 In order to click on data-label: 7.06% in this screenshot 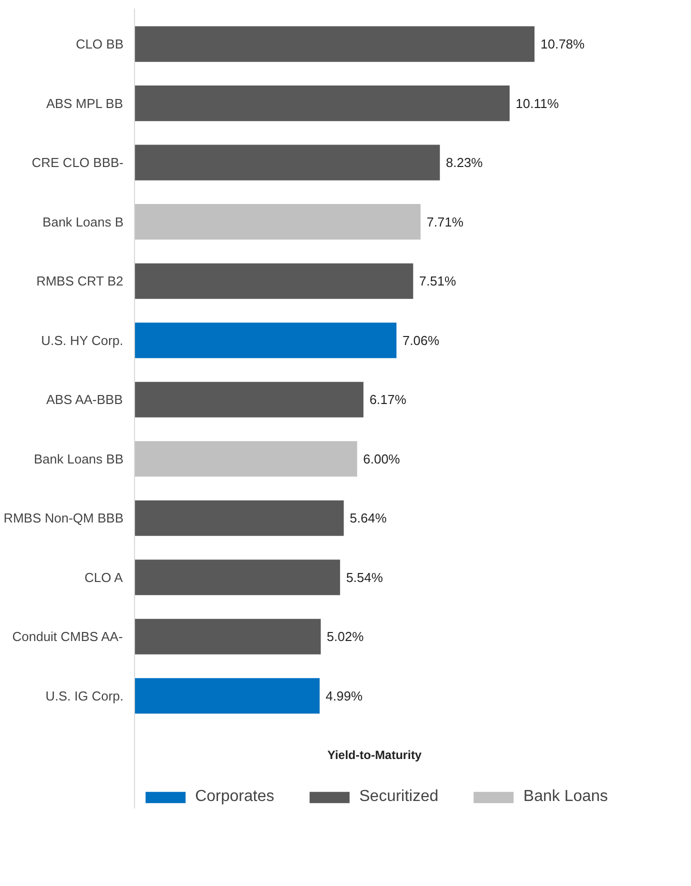, I will do `click(421, 340)`.